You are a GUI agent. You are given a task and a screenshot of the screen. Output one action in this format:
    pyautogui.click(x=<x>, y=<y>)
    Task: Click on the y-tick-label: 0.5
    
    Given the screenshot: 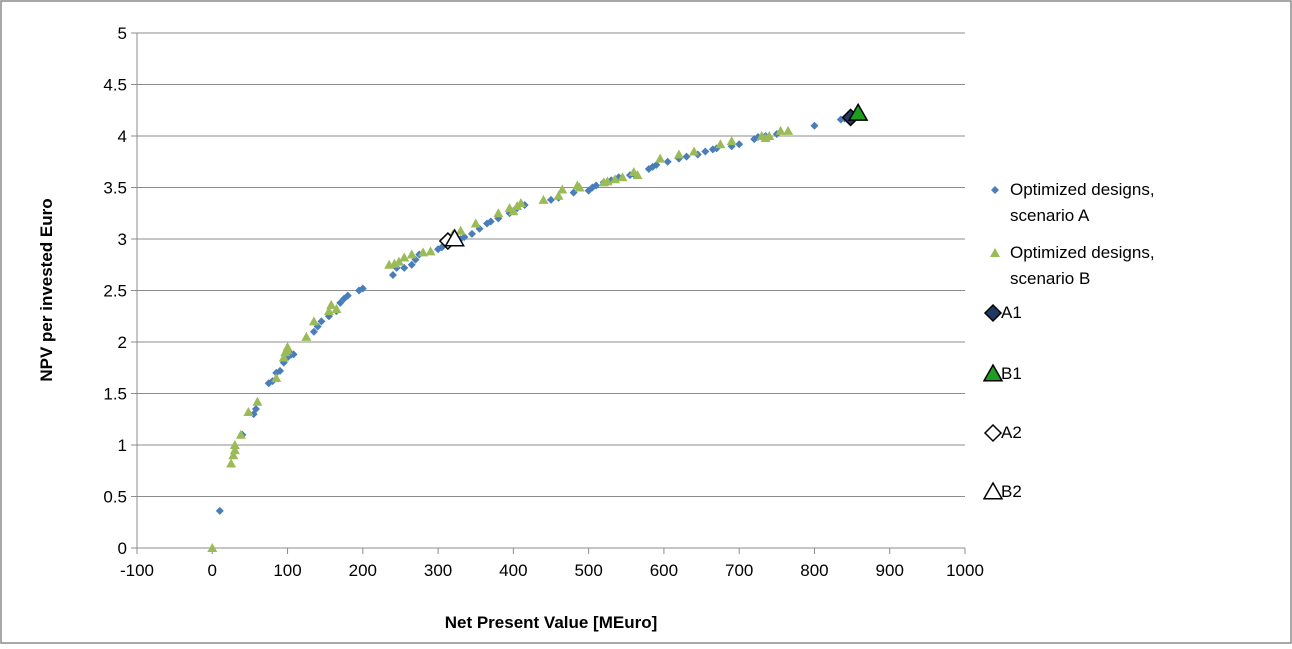 What is the action you would take?
    pyautogui.click(x=115, y=497)
    